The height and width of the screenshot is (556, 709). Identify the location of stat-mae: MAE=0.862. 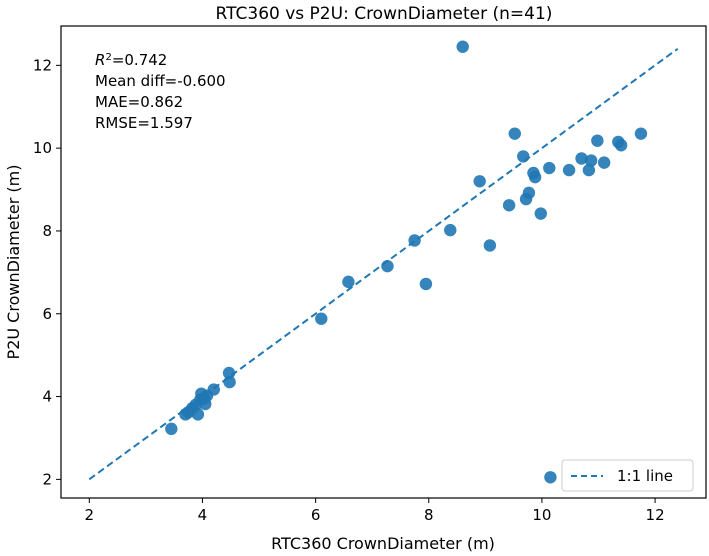
(139, 102).